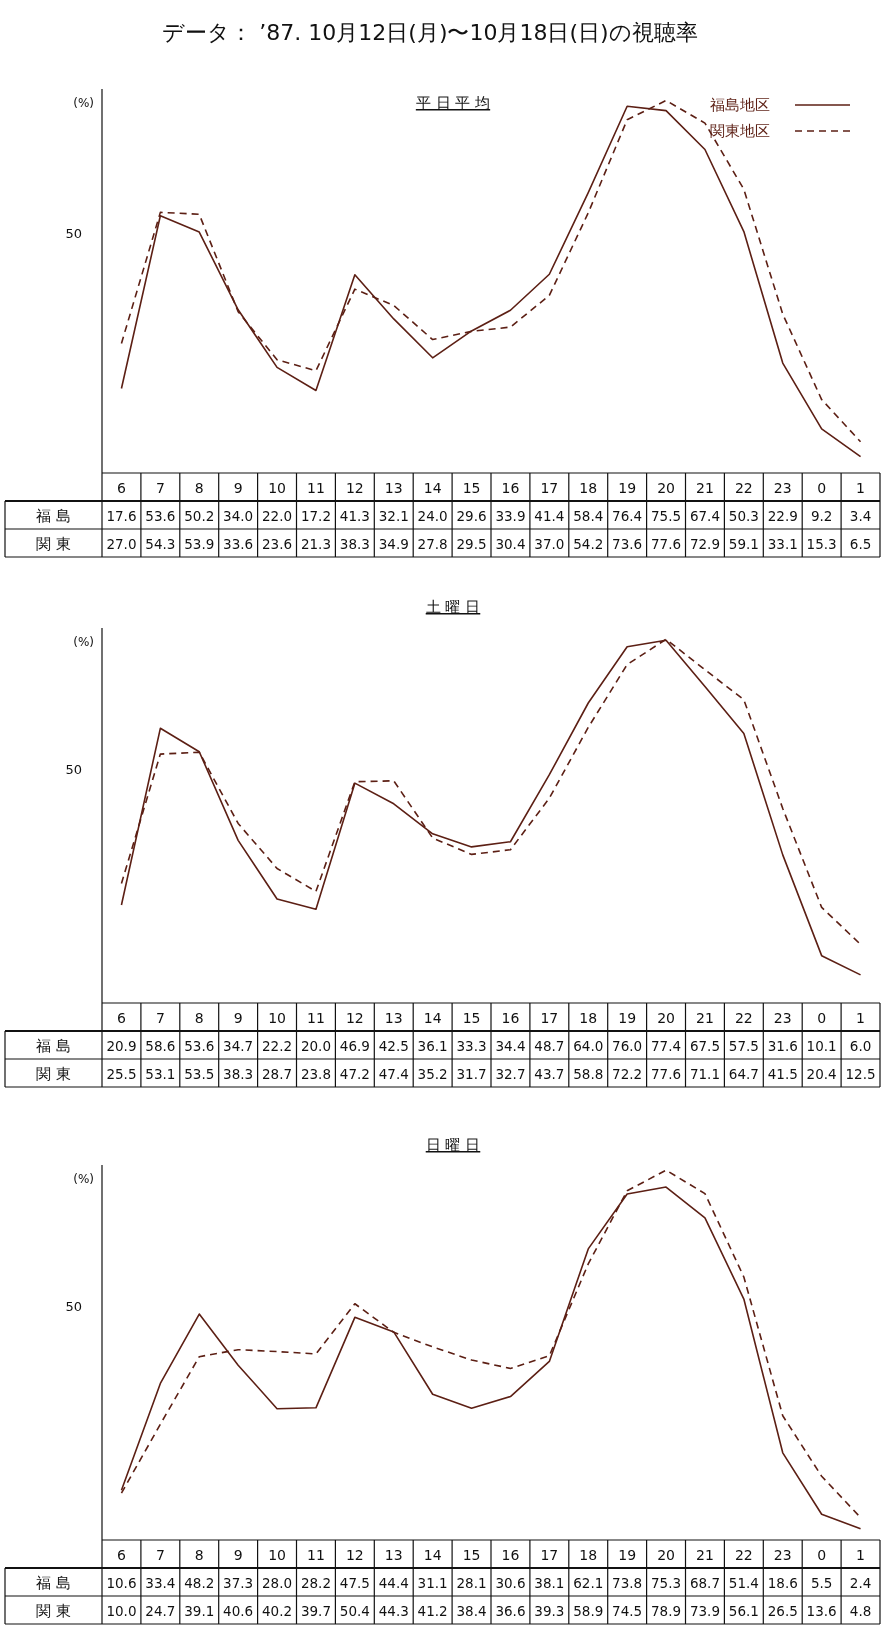 The width and height of the screenshot is (883, 1650). Describe the element at coordinates (549, 1046) in the screenshot. I see `data-label: 48.7` at that location.